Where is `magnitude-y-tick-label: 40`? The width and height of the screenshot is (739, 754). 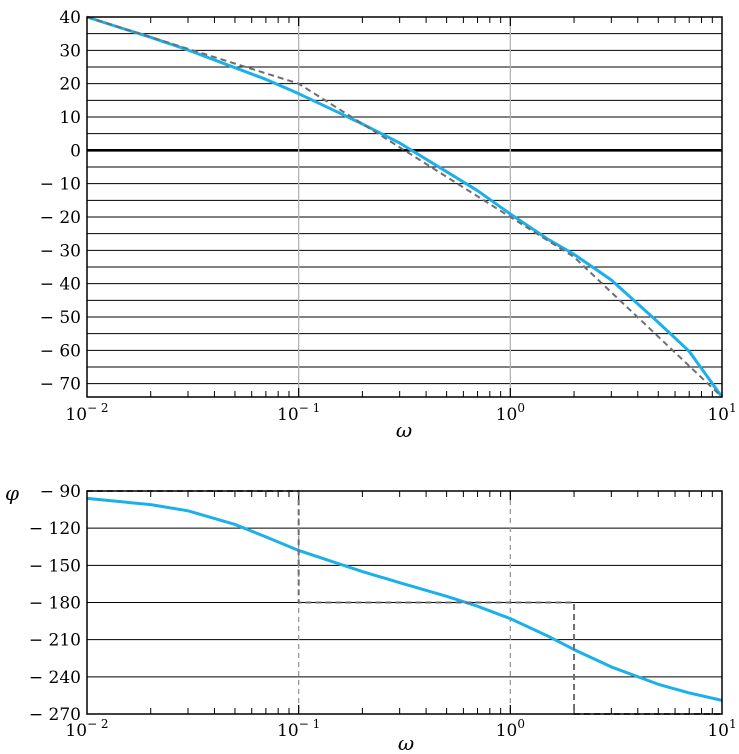
magnitude-y-tick-label: 40 is located at coordinates (70, 18).